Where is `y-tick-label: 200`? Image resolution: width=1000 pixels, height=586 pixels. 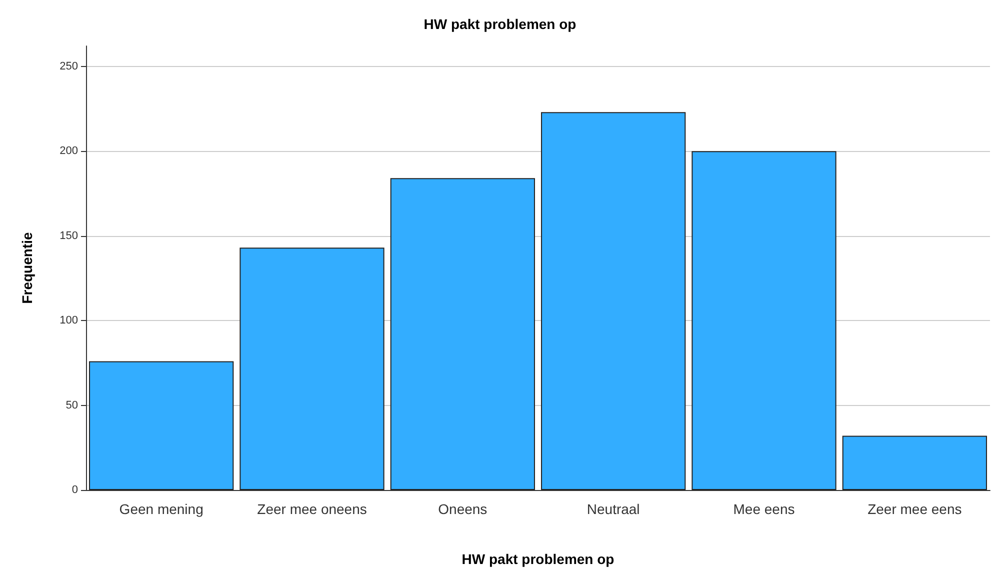
y-tick-label: 200 is located at coordinates (69, 151).